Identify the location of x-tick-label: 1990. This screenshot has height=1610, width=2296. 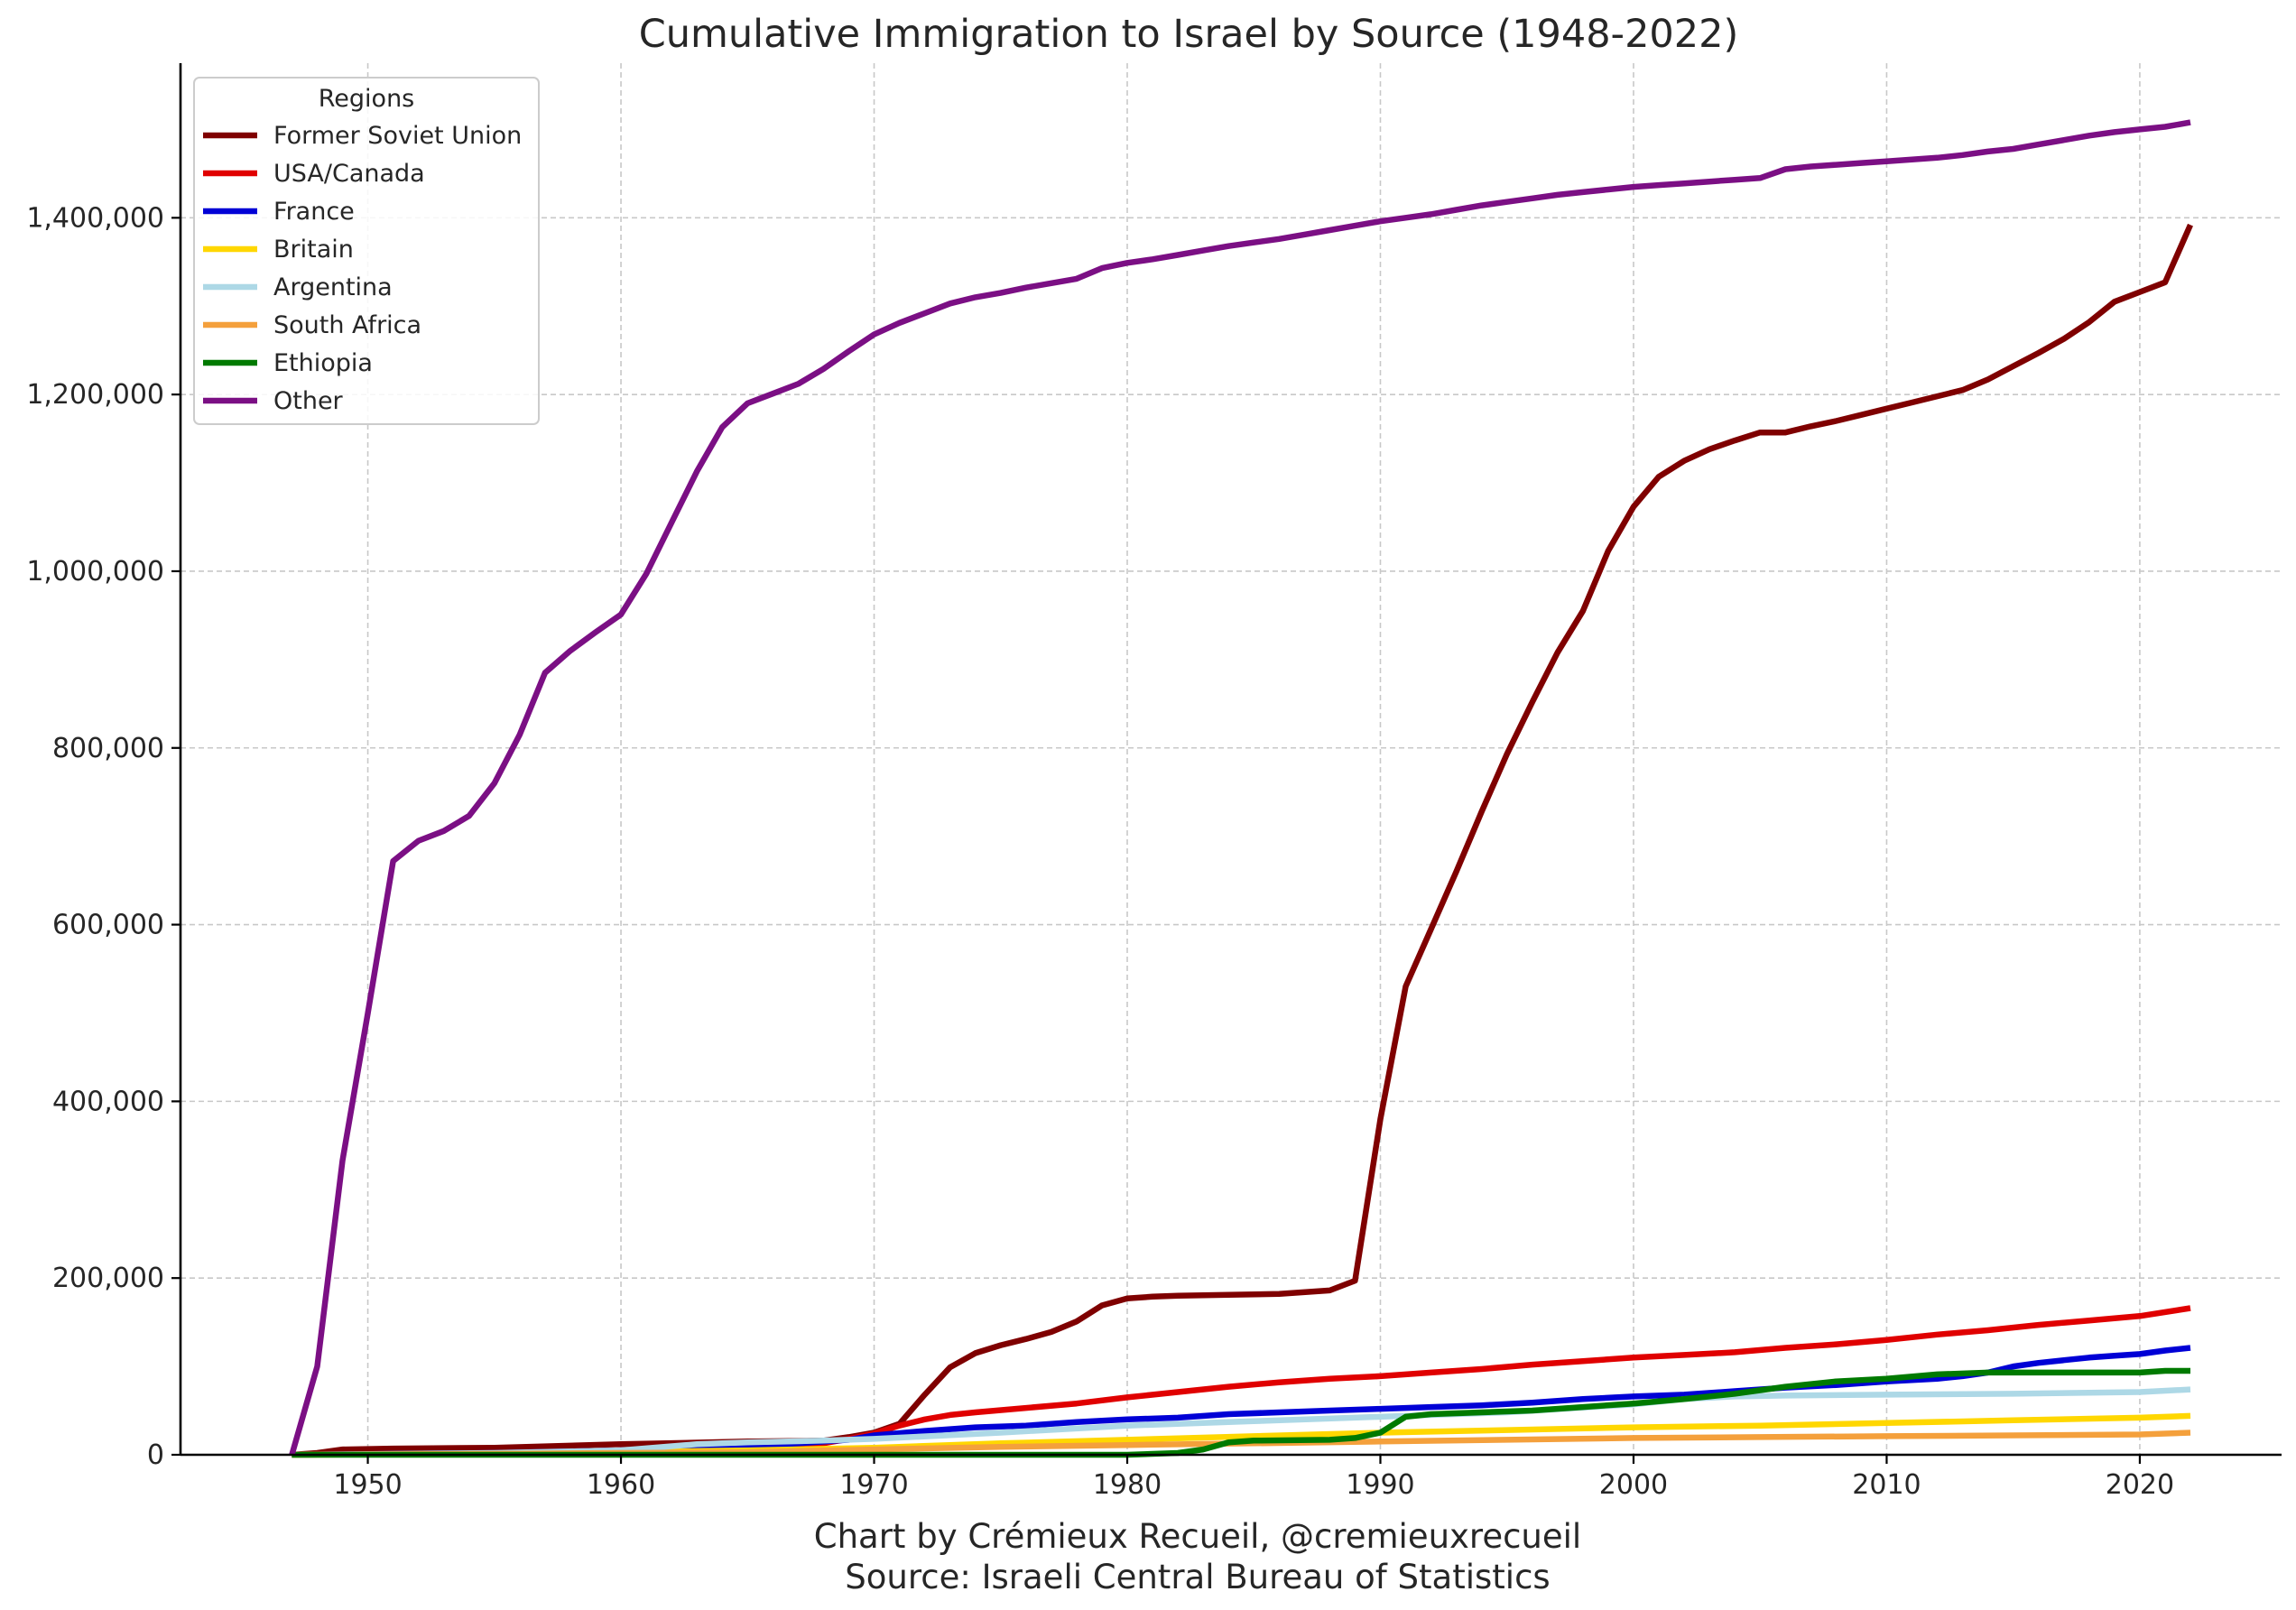
(1380, 1485).